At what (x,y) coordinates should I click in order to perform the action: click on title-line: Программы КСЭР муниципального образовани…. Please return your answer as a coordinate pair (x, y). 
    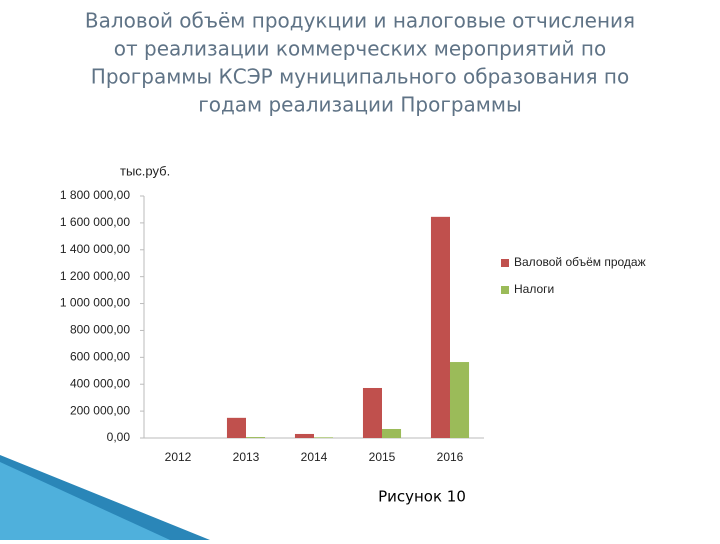
    Looking at the image, I should click on (360, 77).